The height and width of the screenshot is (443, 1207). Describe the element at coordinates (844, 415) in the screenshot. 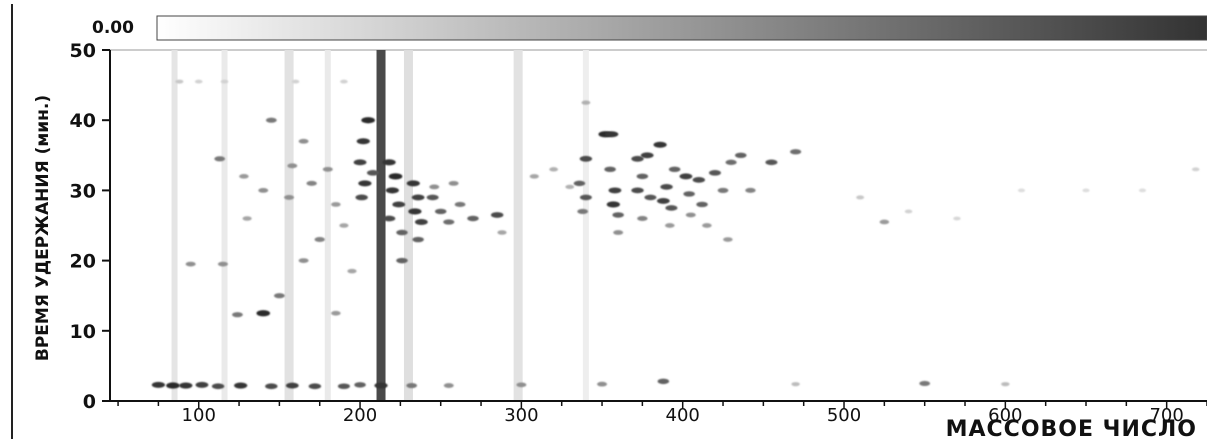

I see `x-tick-label-500: 500` at that location.